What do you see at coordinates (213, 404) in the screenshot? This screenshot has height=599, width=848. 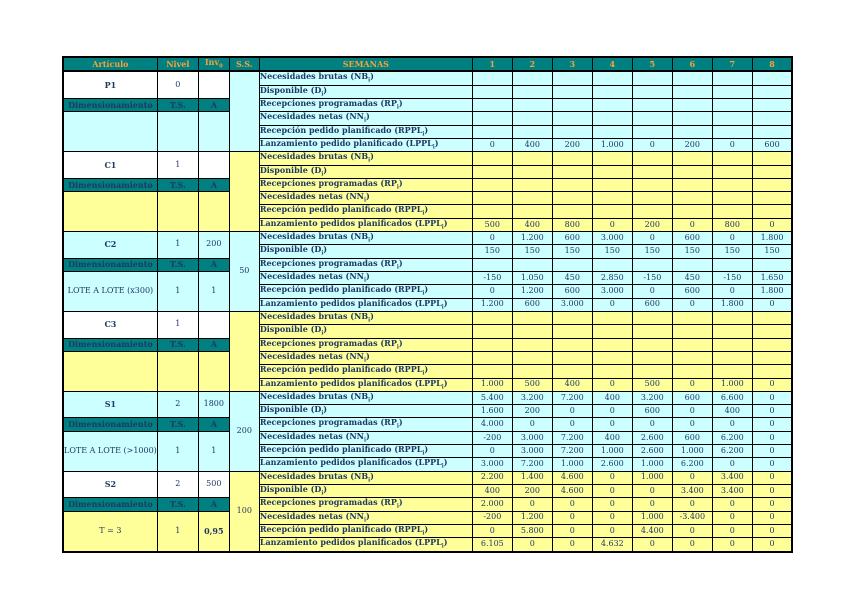 I see `article-inv: 1800` at bounding box center [213, 404].